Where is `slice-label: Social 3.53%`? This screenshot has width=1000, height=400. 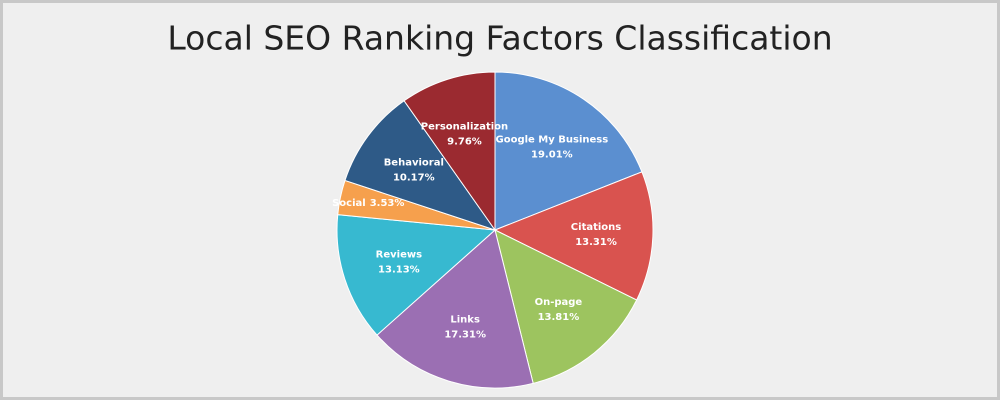 slice-label: Social 3.53% is located at coordinates (368, 203).